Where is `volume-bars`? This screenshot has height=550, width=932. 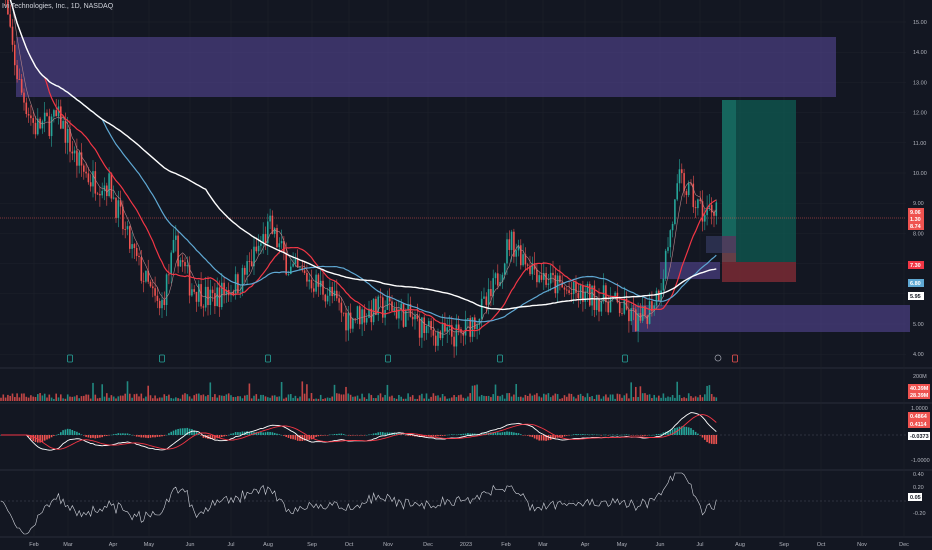 volume-bars is located at coordinates (359, 391).